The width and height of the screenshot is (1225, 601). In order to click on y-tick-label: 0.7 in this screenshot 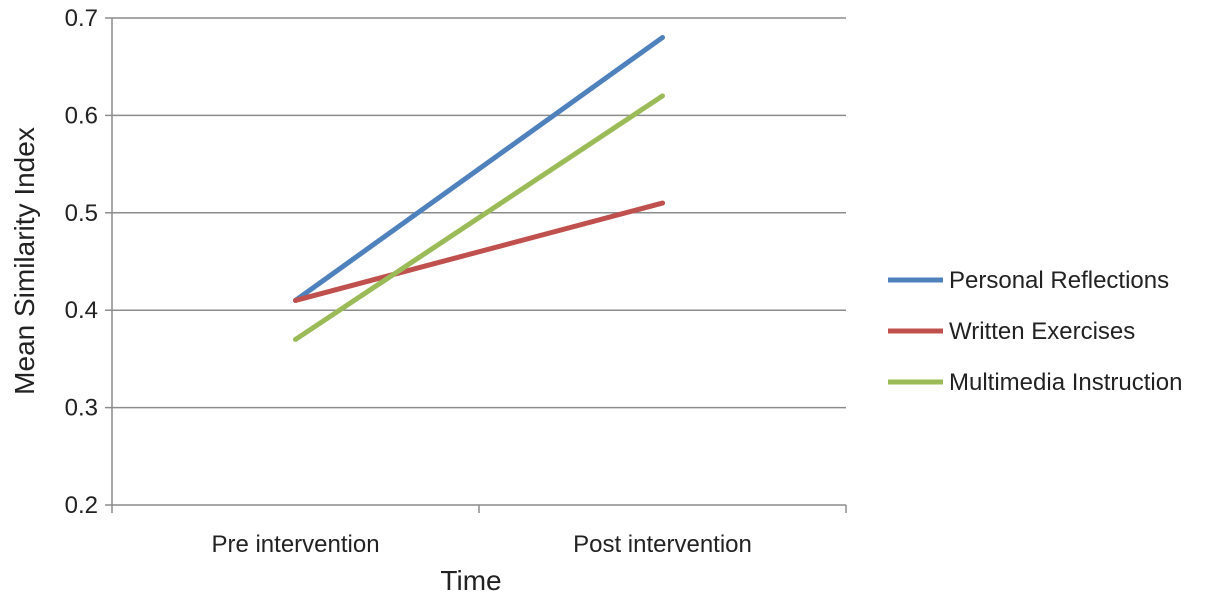, I will do `click(81, 18)`.